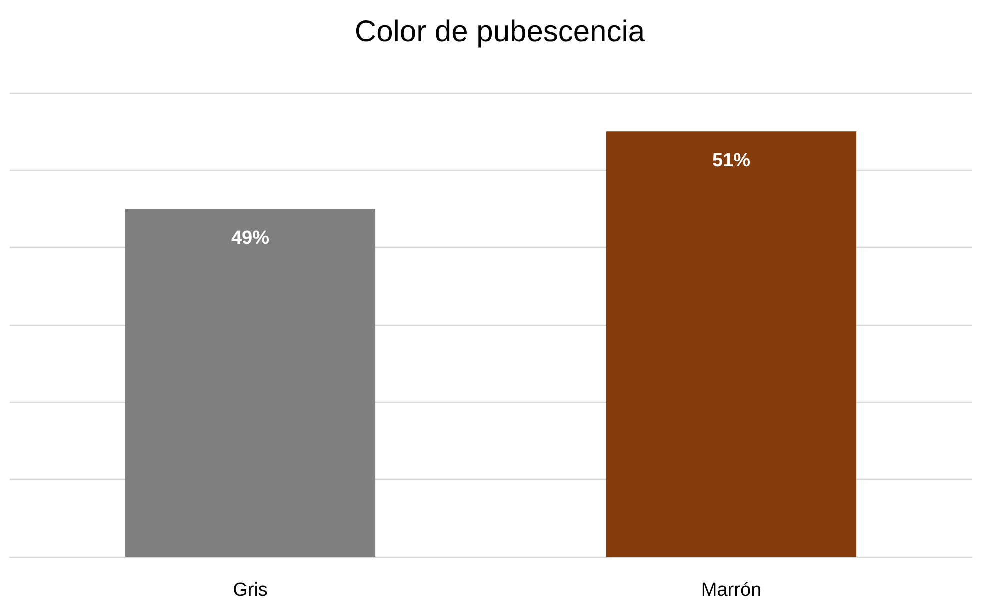  I want to click on chart-title: Color de pubescencia, so click(500, 32).